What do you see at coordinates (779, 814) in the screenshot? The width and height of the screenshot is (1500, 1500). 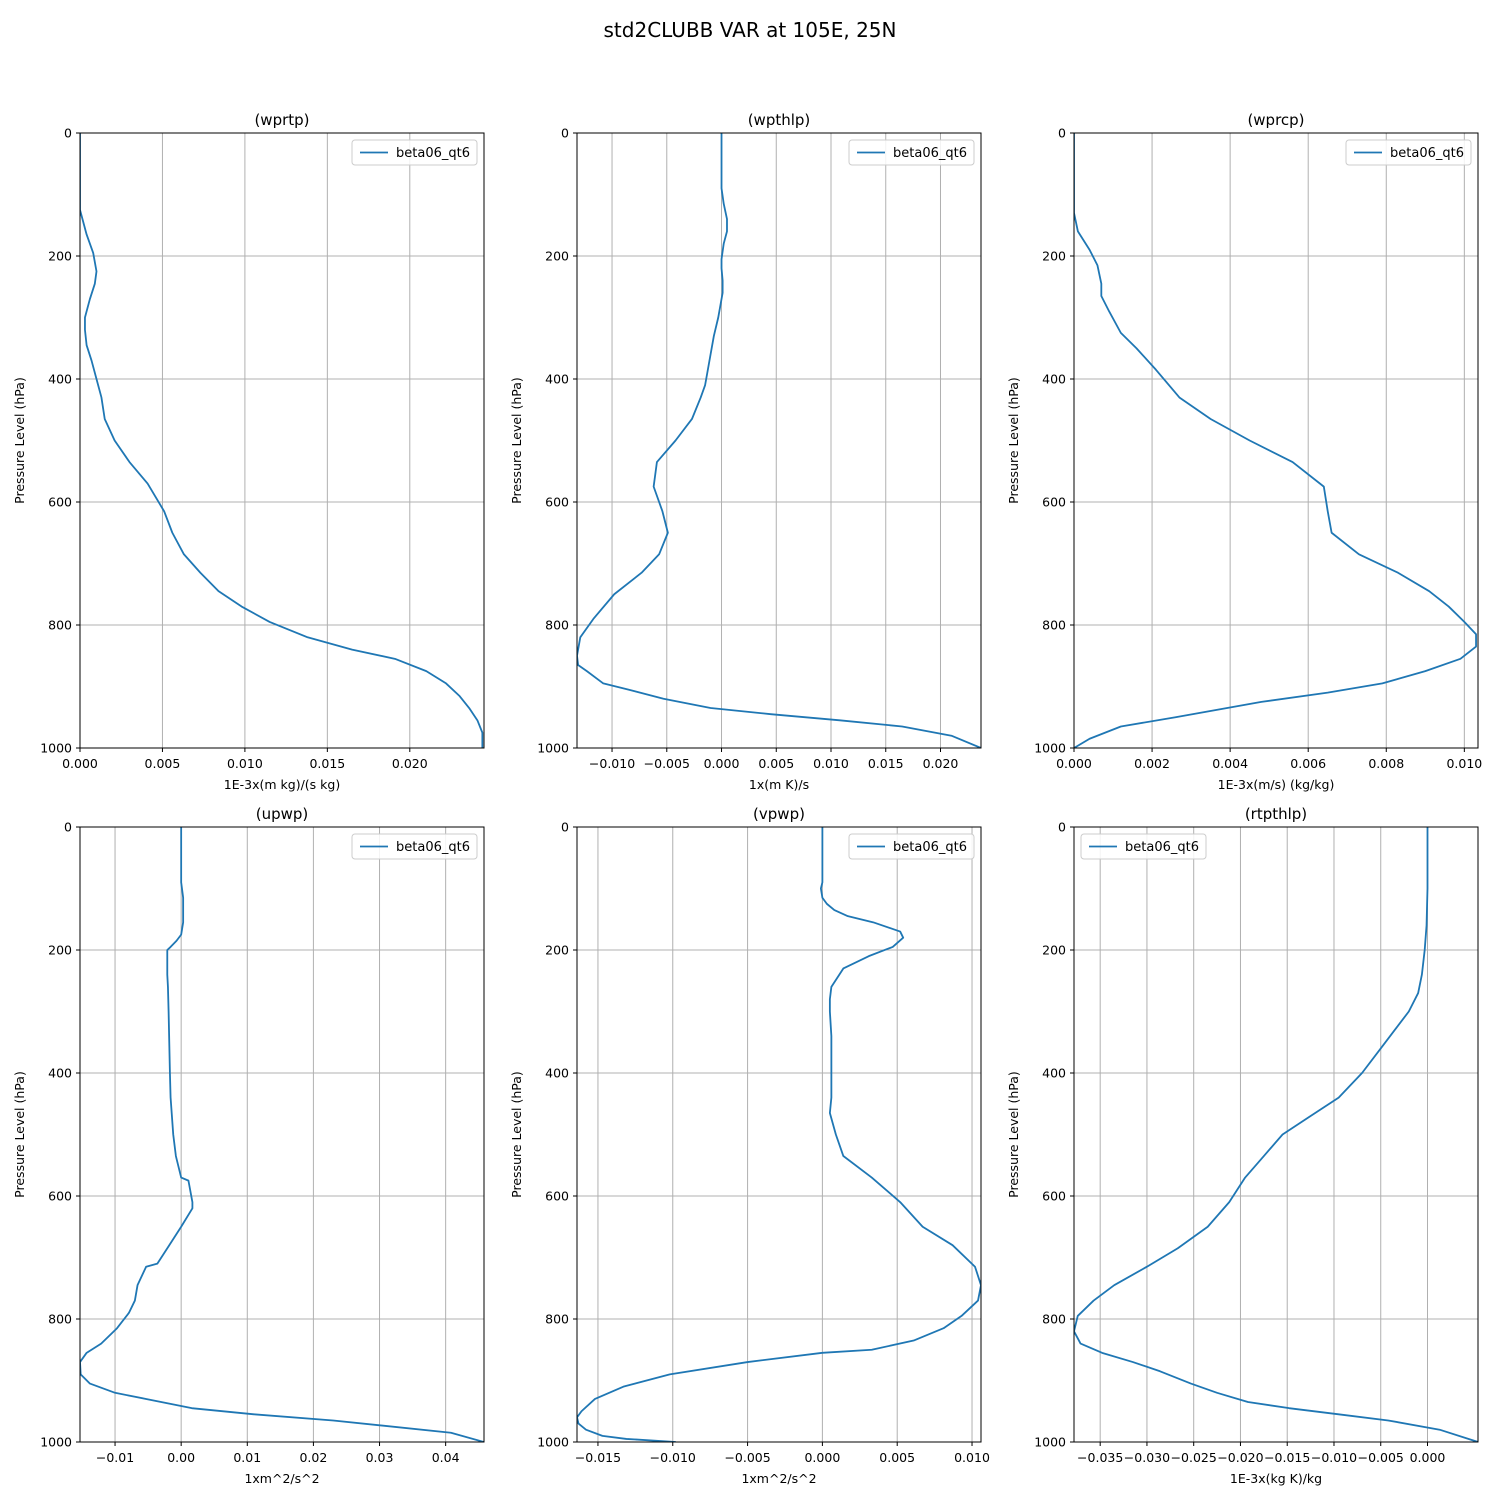 I see `subplot-title: (vpwp)` at bounding box center [779, 814].